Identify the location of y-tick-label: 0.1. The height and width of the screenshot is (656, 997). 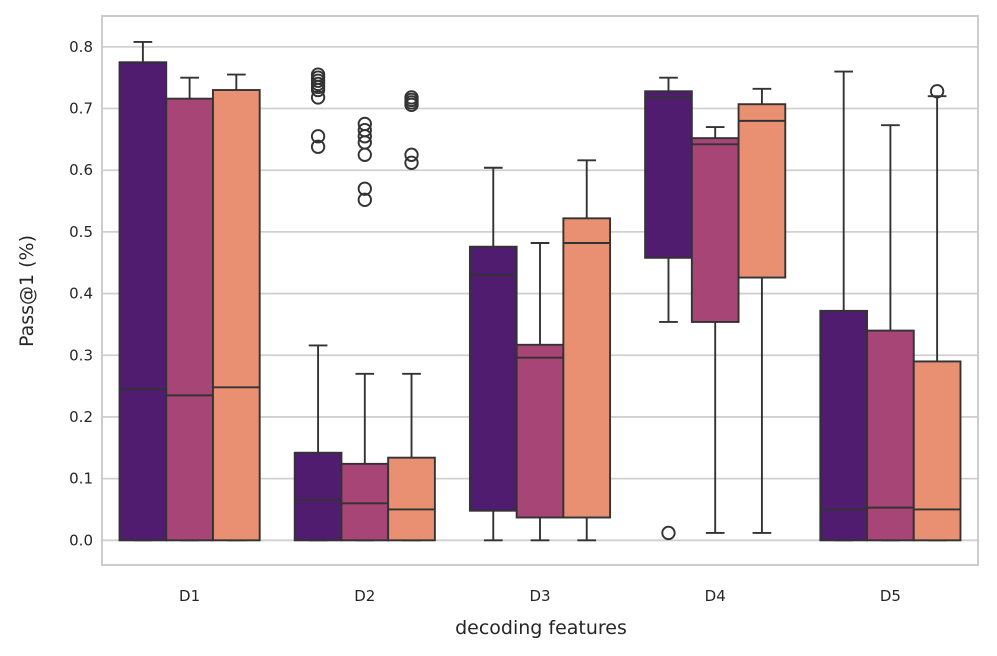
(81, 479).